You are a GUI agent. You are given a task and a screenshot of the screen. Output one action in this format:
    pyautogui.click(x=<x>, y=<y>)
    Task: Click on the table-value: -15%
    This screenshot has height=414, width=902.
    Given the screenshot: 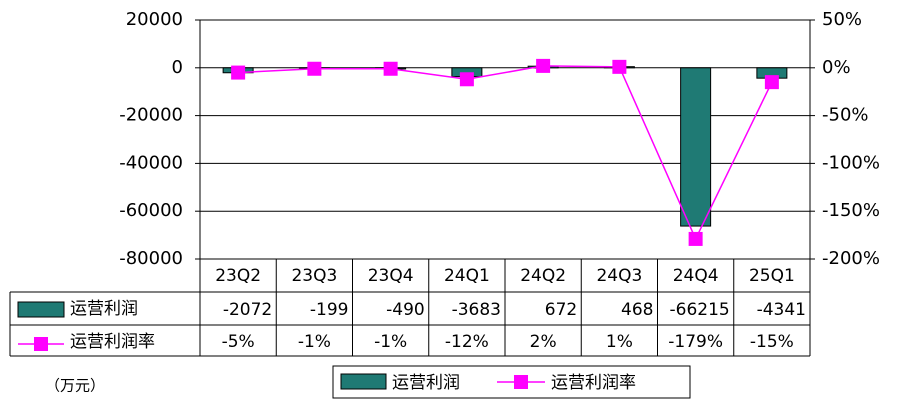 What is the action you would take?
    pyautogui.click(x=772, y=342)
    